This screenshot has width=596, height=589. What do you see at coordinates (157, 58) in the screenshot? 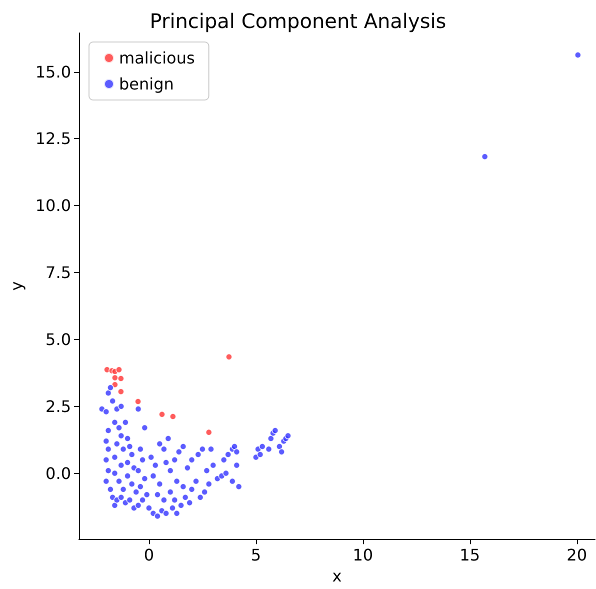
I see `legend-label: malicious` at bounding box center [157, 58].